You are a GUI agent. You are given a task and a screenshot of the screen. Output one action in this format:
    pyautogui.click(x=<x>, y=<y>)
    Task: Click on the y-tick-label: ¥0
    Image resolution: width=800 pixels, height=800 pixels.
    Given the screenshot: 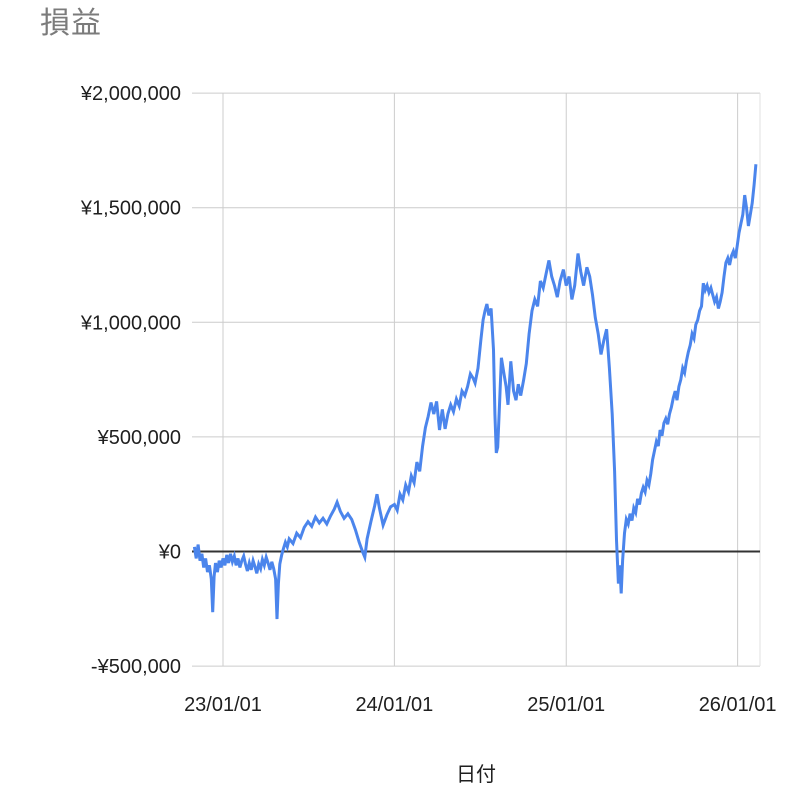 What is the action you would take?
    pyautogui.click(x=169, y=553)
    